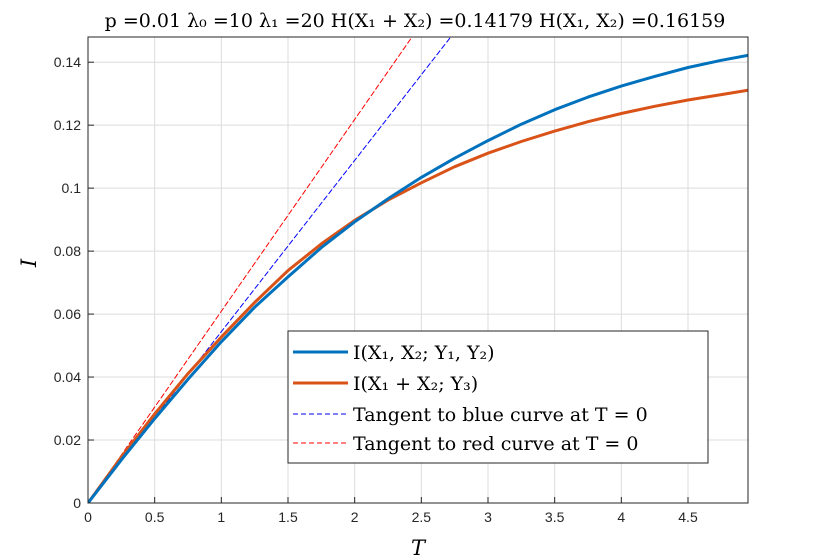 This screenshot has width=828, height=560. What do you see at coordinates (67, 251) in the screenshot?
I see `y-tick-label: 0.08` at bounding box center [67, 251].